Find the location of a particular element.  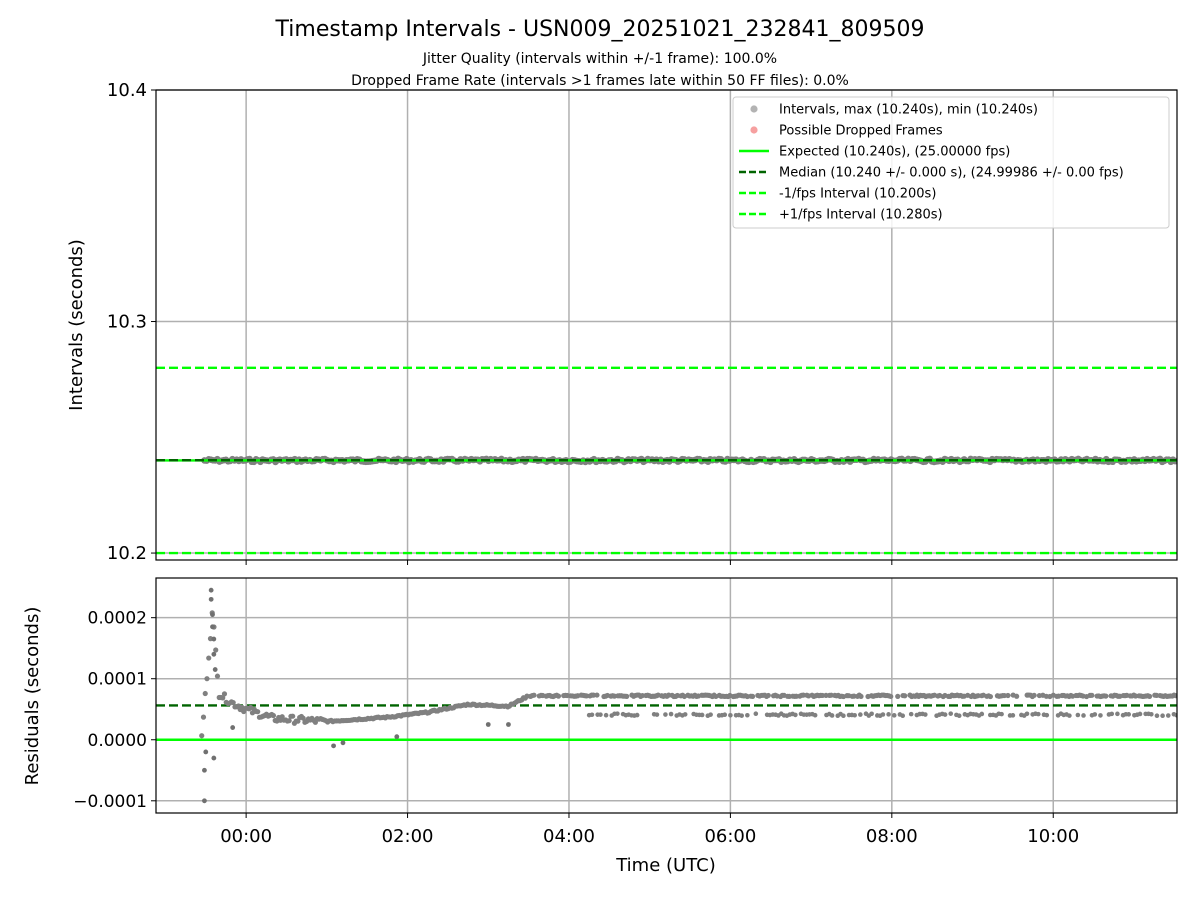

x-tick-label: 02:00 is located at coordinates (408, 836).